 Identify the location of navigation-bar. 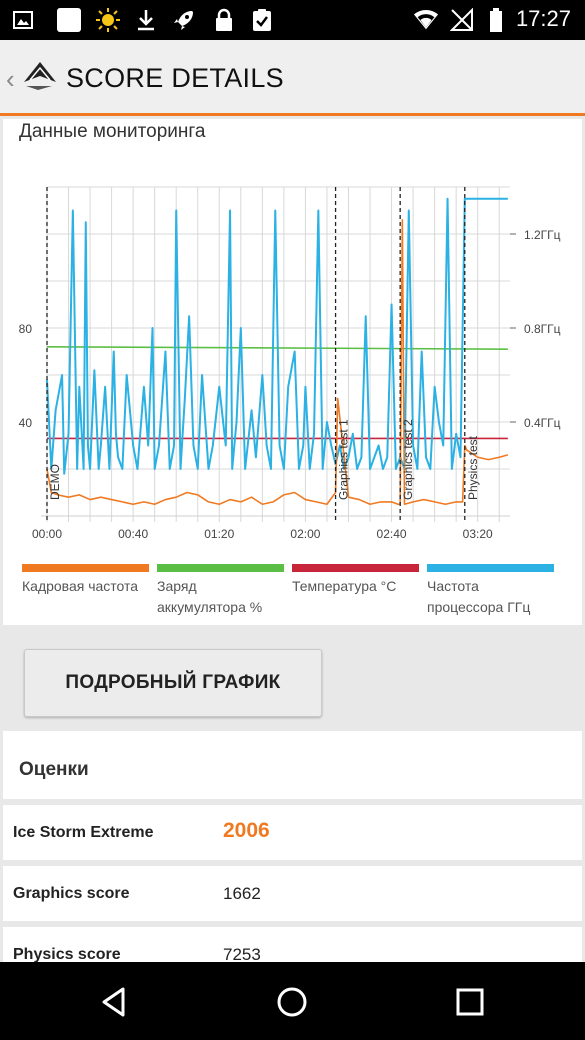
(292, 1001).